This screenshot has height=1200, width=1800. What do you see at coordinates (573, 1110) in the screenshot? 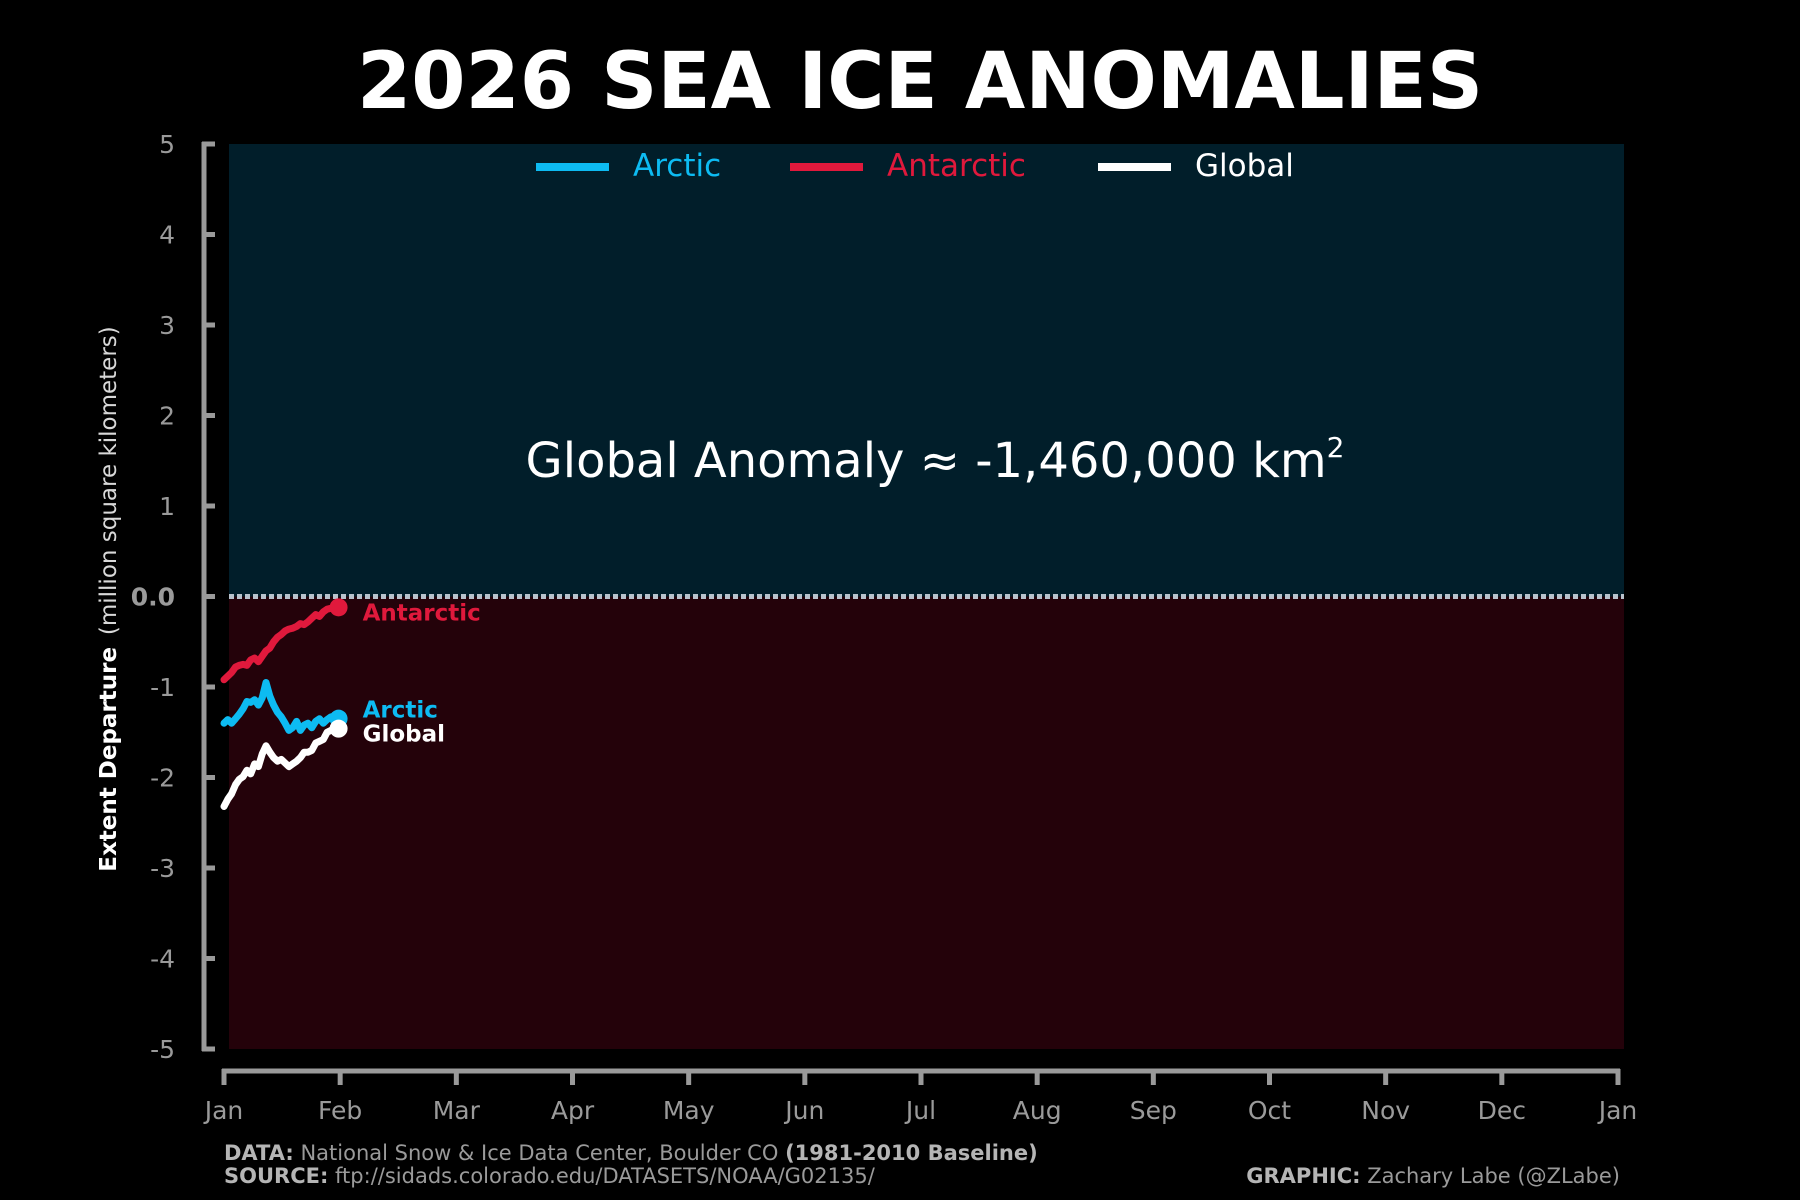
I see `x-tick-label: Apr` at bounding box center [573, 1110].